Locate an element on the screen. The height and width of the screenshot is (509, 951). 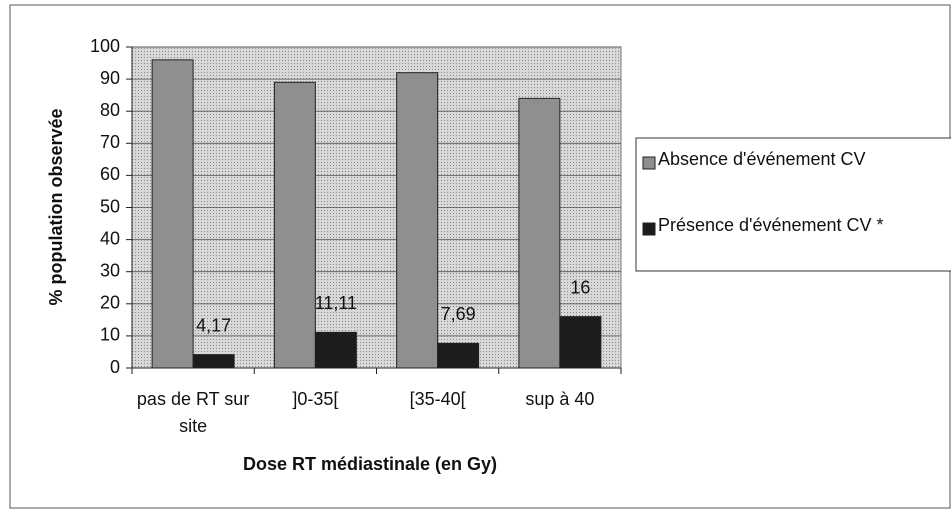
x-tick-label: ]0-35[ is located at coordinates (315, 399).